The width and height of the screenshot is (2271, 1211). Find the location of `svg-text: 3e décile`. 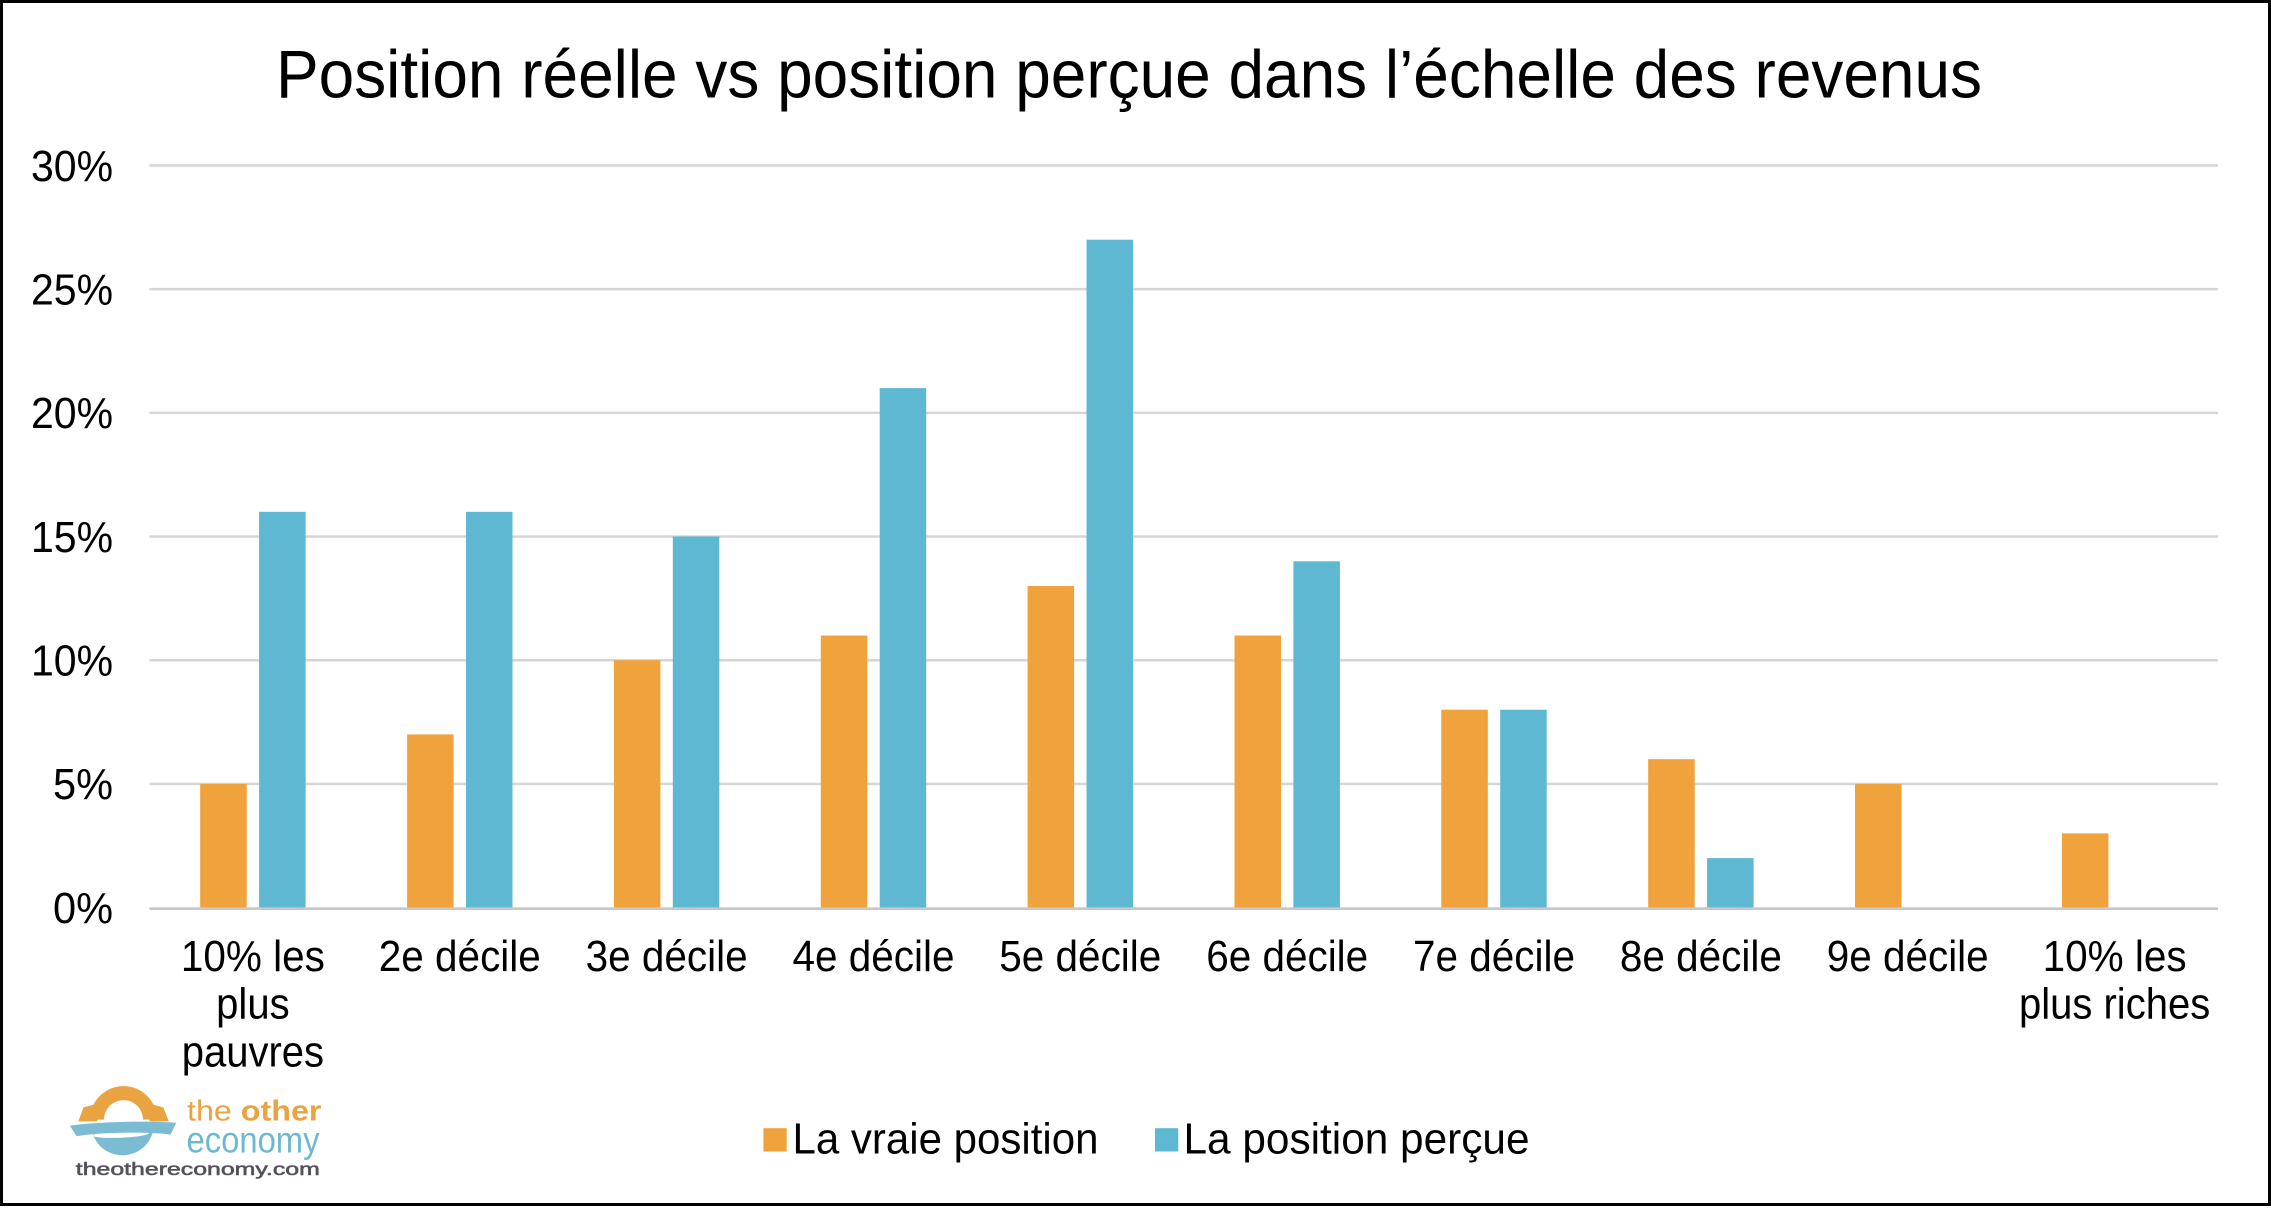

svg-text: 3e décile is located at coordinates (667, 957).